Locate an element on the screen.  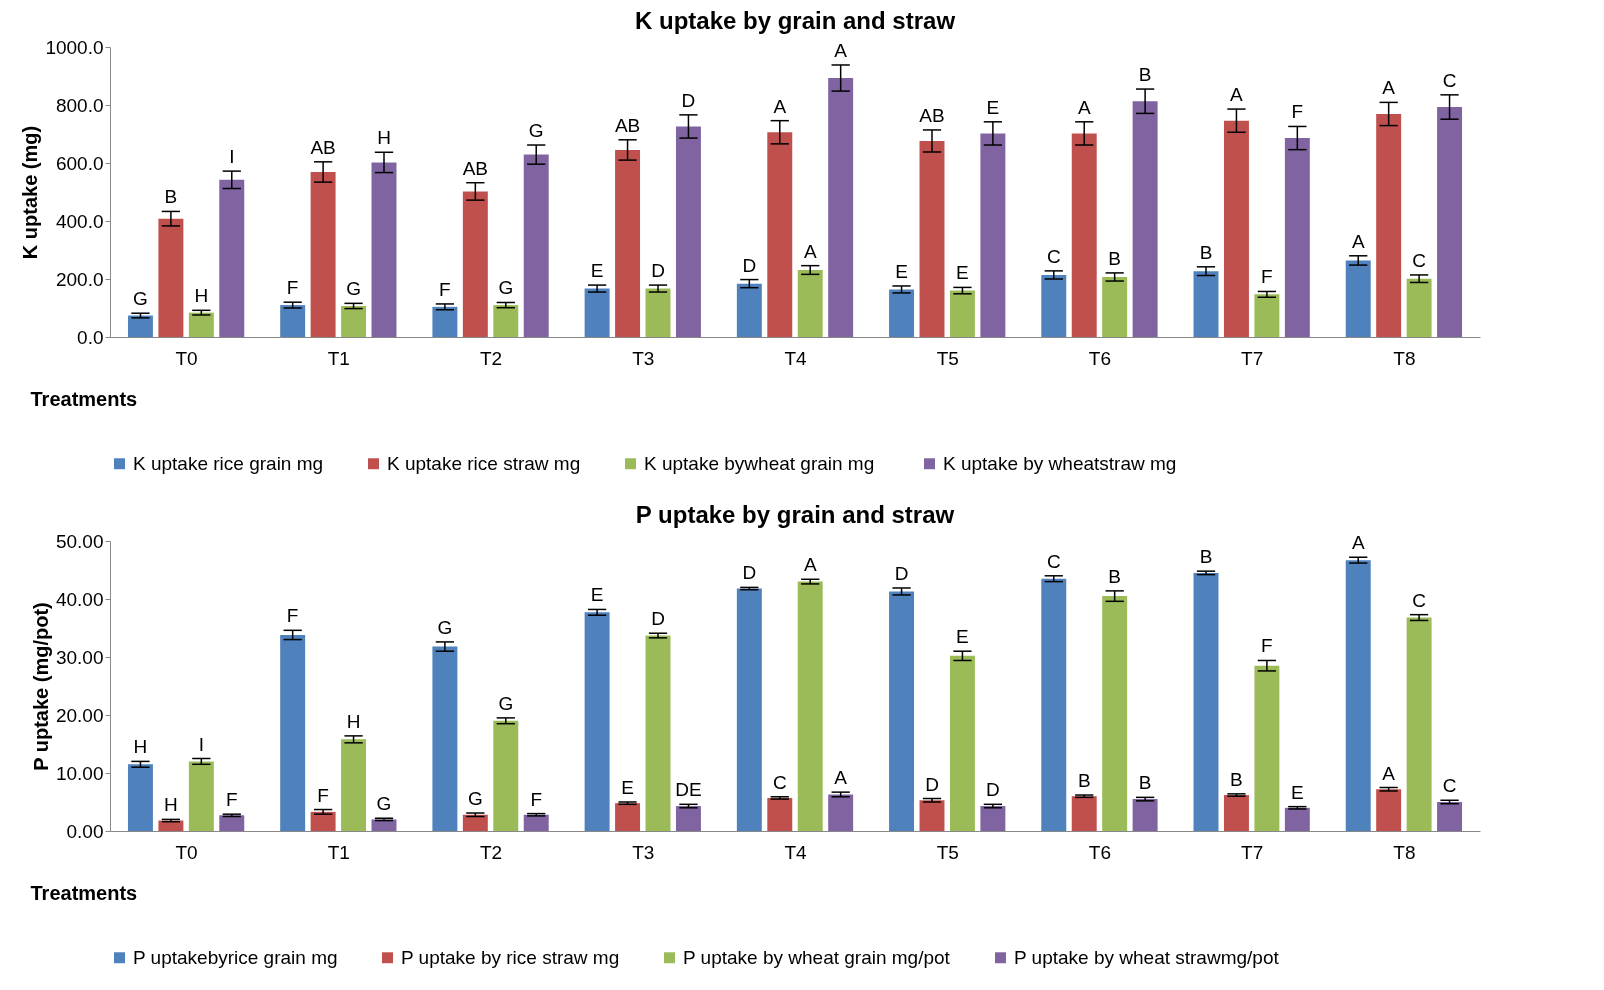
x-tick-label: T4 is located at coordinates (796, 358).